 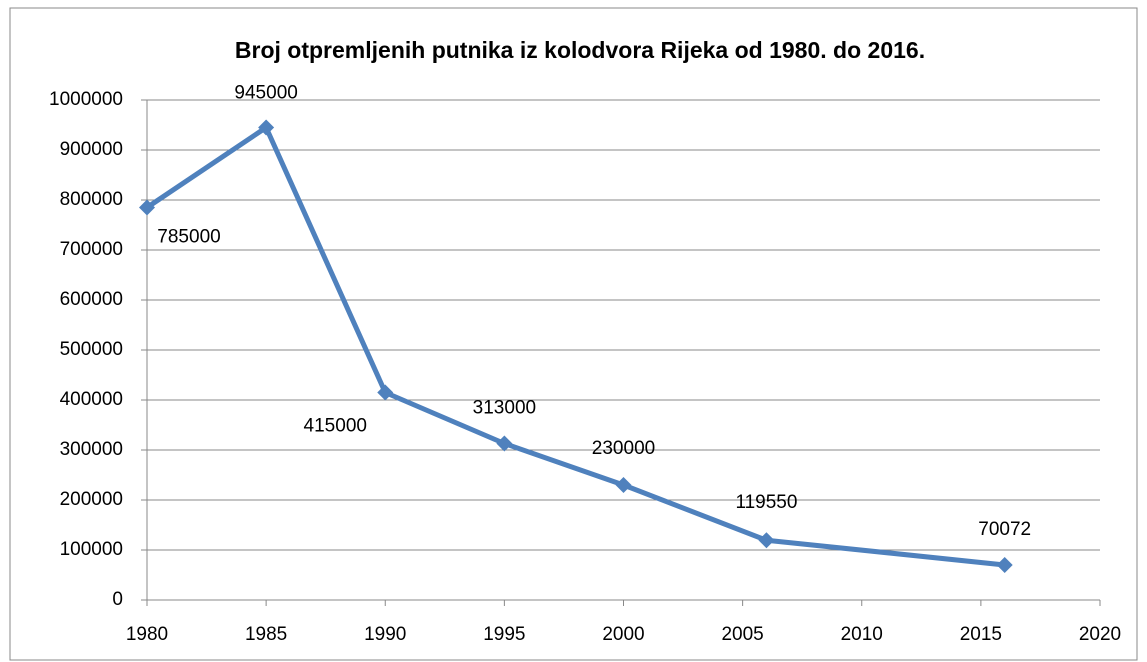 I want to click on y-tick-label: 600000, so click(x=91, y=299).